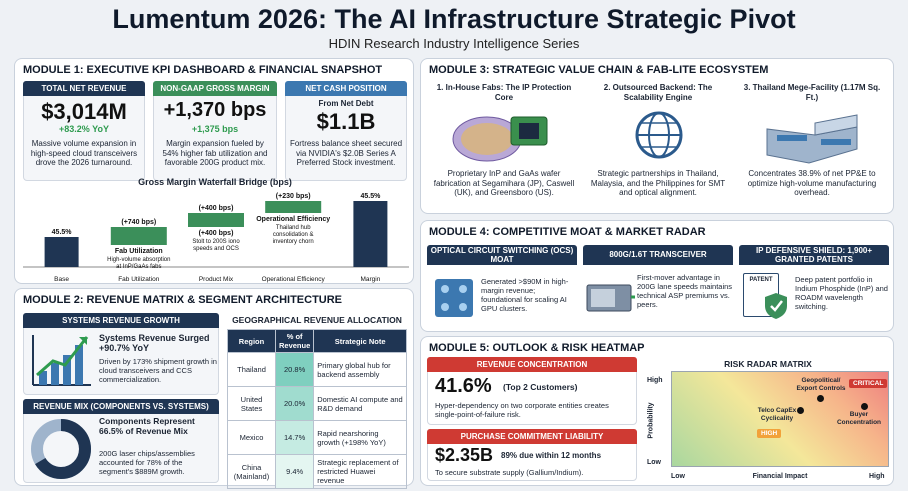 This screenshot has width=908, height=491. What do you see at coordinates (294, 341) in the screenshot?
I see `geo-col-share: % of Revenue` at bounding box center [294, 341].